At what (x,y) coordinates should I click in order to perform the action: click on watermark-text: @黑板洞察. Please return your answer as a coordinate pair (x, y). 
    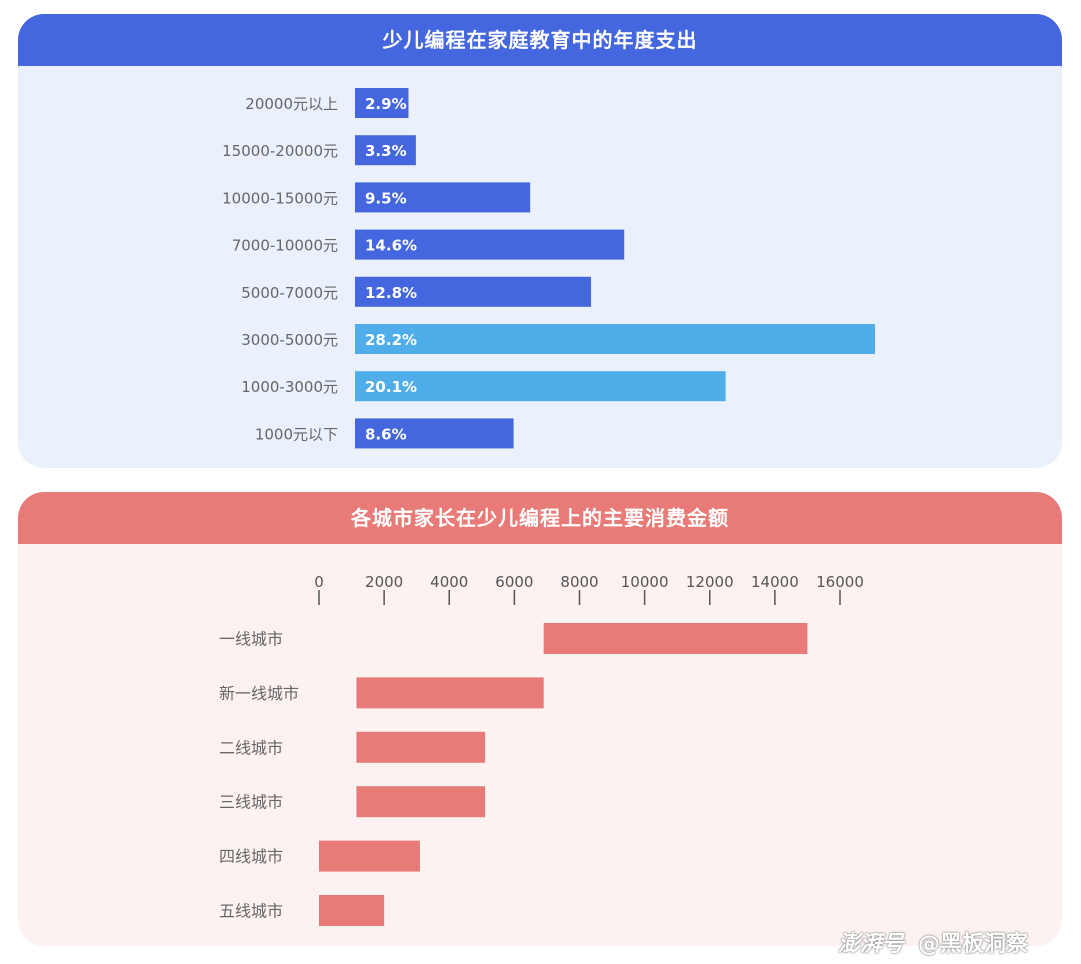
    Looking at the image, I should click on (973, 944).